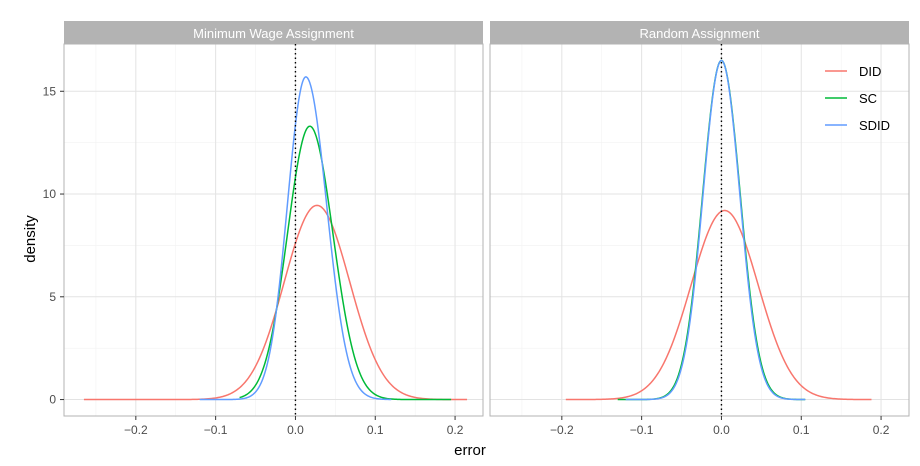 The image size is (920, 466). Describe the element at coordinates (870, 71) in the screenshot. I see `legend-label-did: DID` at that location.